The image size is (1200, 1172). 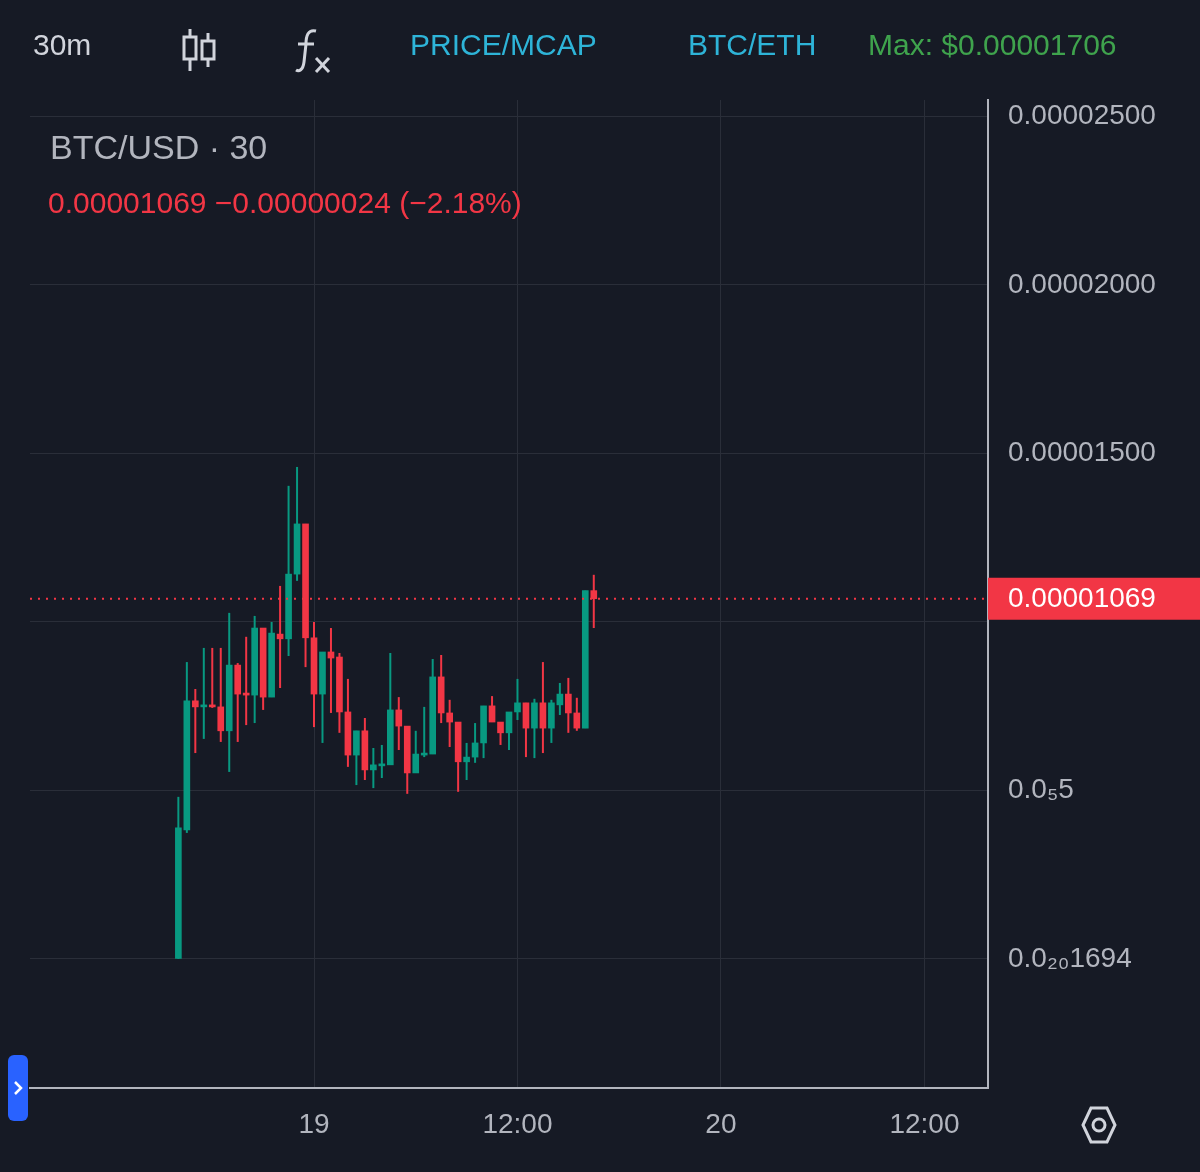 What do you see at coordinates (1070, 957) in the screenshot?
I see `y-tick-label: 0.0₂₀1694` at bounding box center [1070, 957].